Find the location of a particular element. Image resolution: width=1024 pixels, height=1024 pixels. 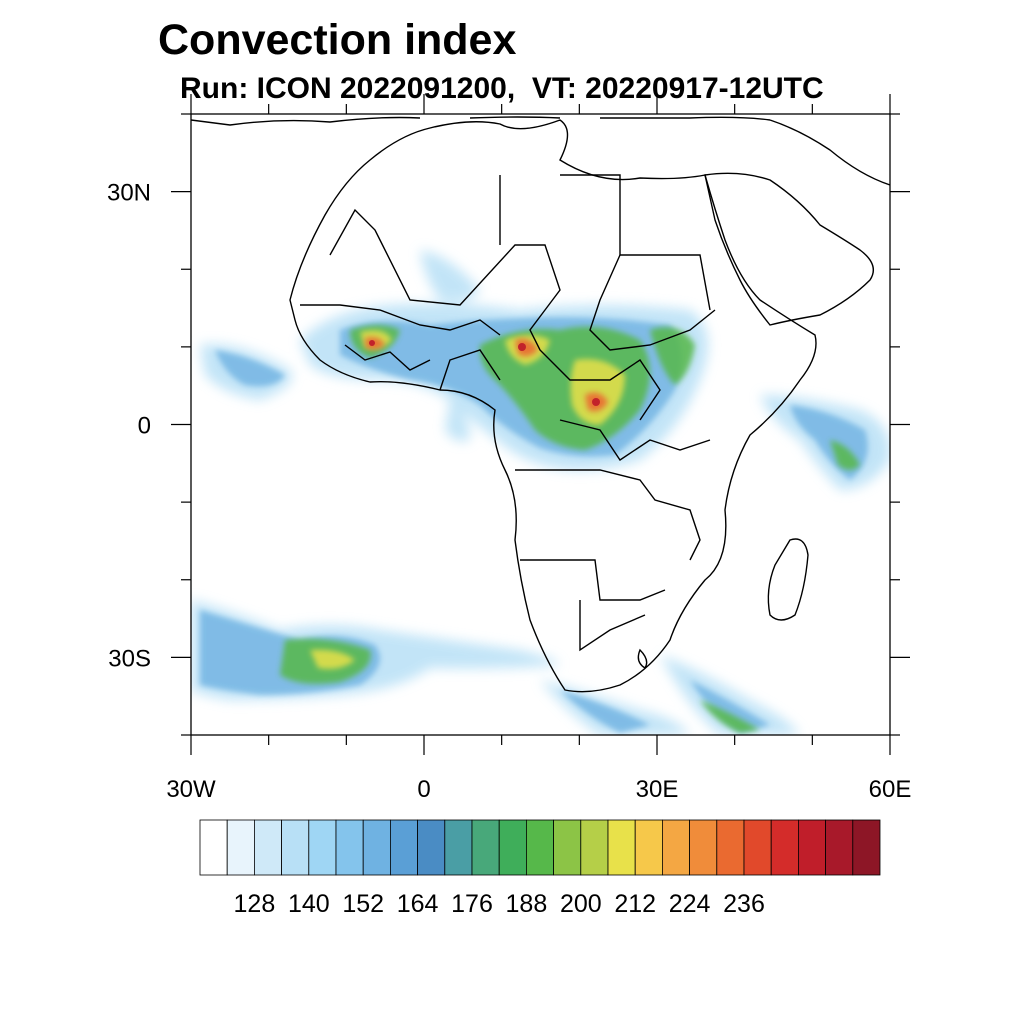

y-tick-label: 30S is located at coordinates (129, 658).